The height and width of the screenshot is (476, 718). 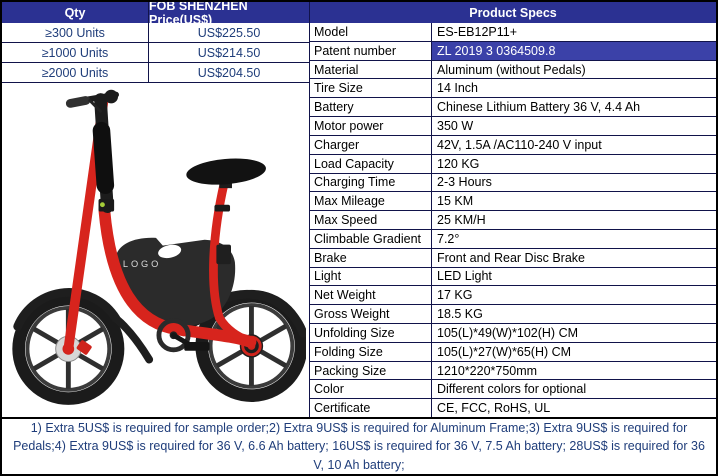 What do you see at coordinates (371, 295) in the screenshot?
I see `spec-label: Net Weight` at bounding box center [371, 295].